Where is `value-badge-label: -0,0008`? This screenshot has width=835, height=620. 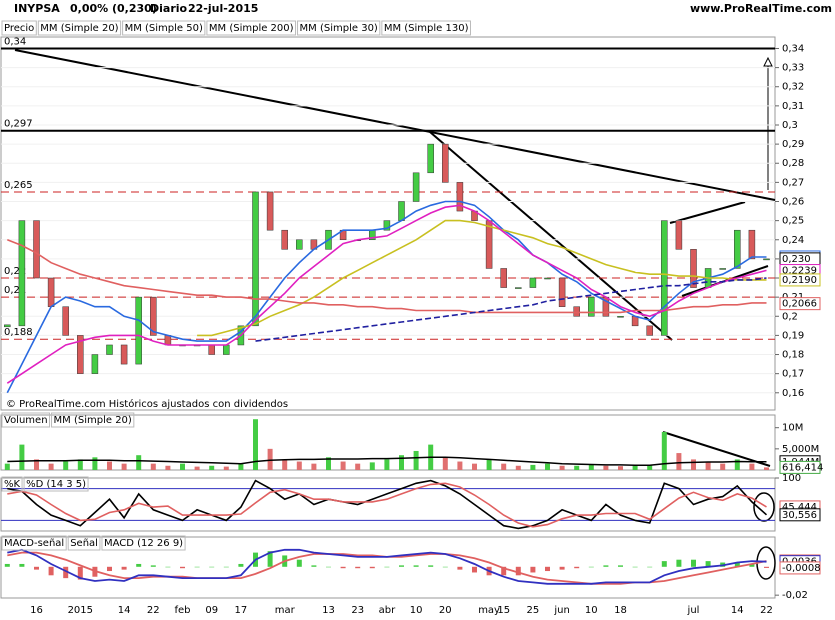
value-badge-label: -0,0008 is located at coordinates (801, 568).